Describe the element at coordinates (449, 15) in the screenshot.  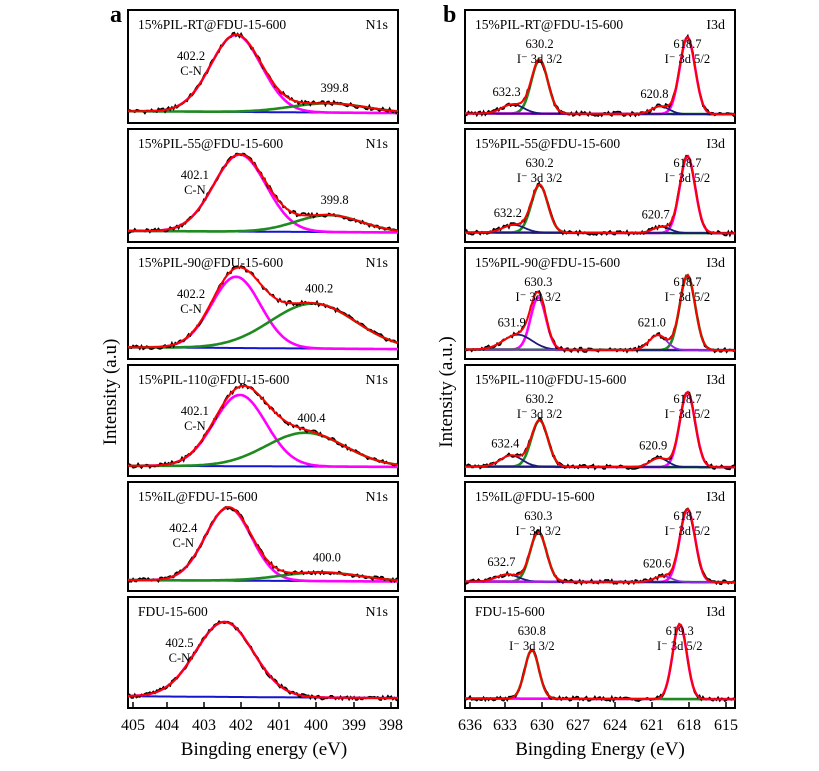
I see `panel-letter-b: b` at that location.